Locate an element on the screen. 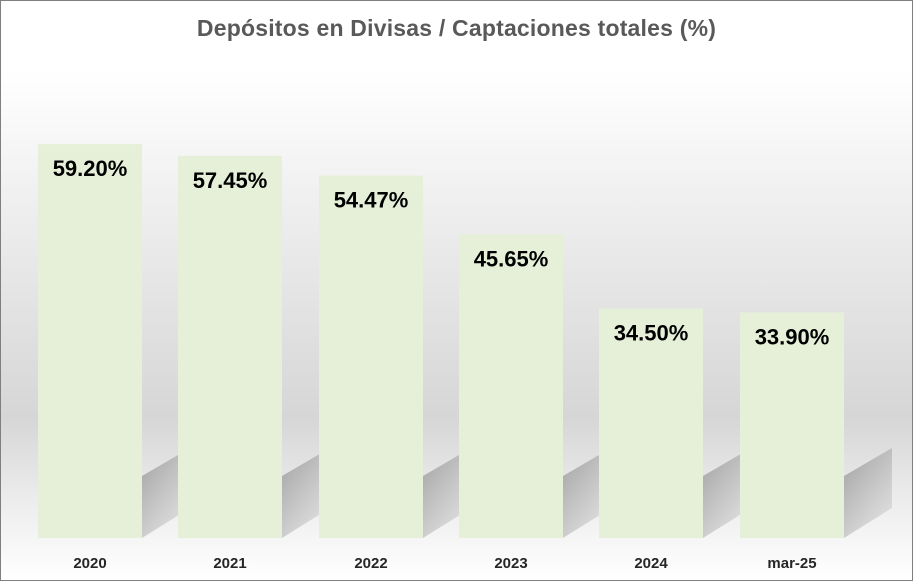 The image size is (913, 581). value-label-mar-25: 33.90% is located at coordinates (792, 336).